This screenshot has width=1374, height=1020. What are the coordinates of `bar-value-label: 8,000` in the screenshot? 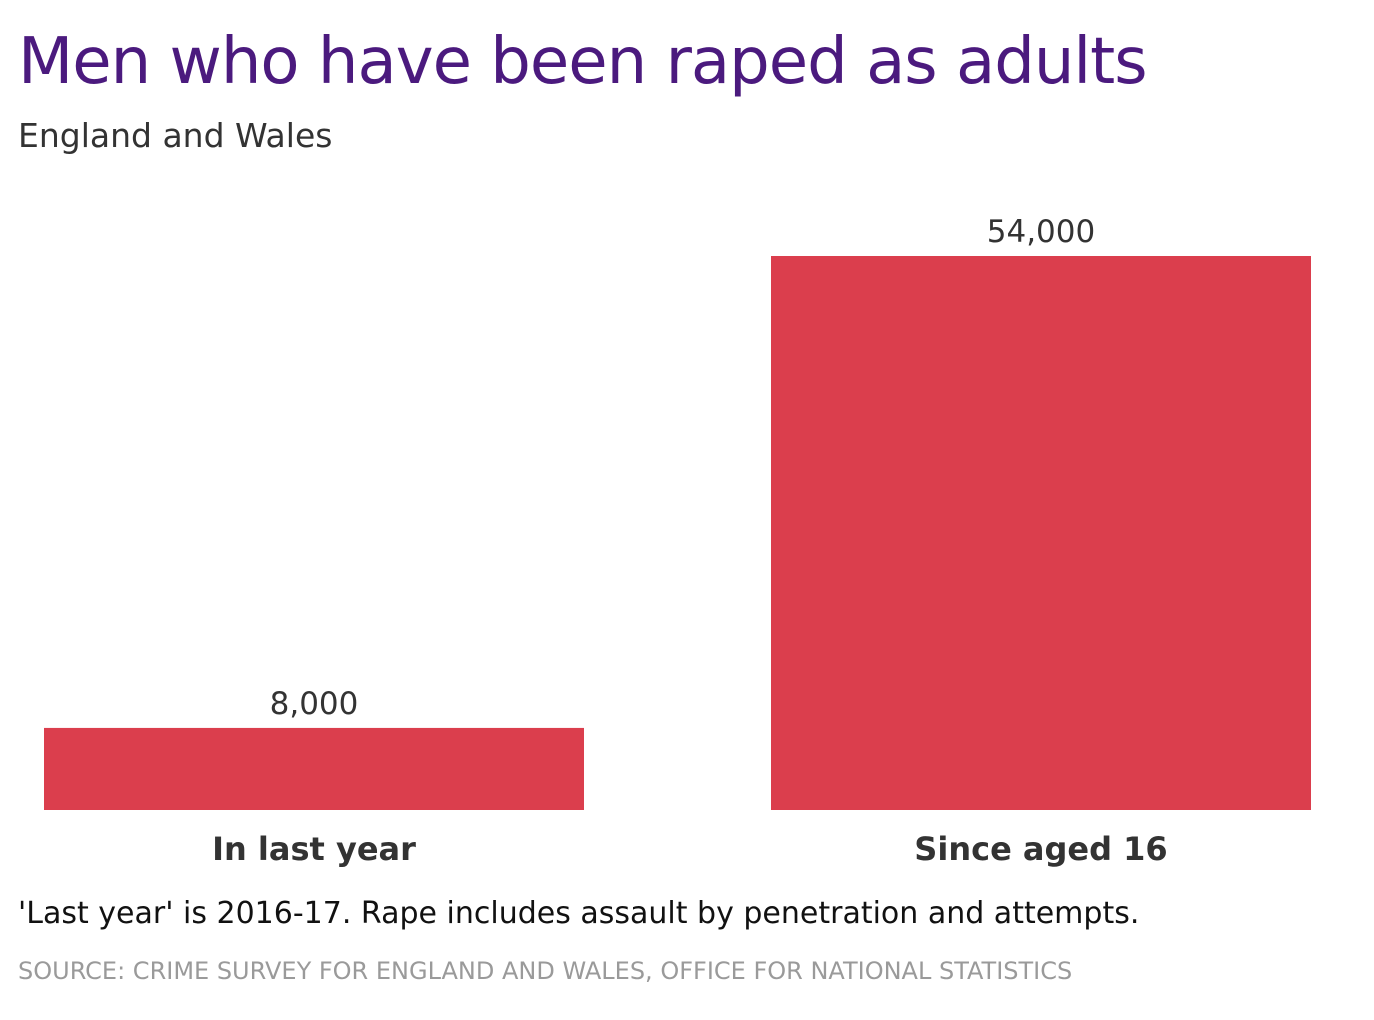 It's located at (314, 704).